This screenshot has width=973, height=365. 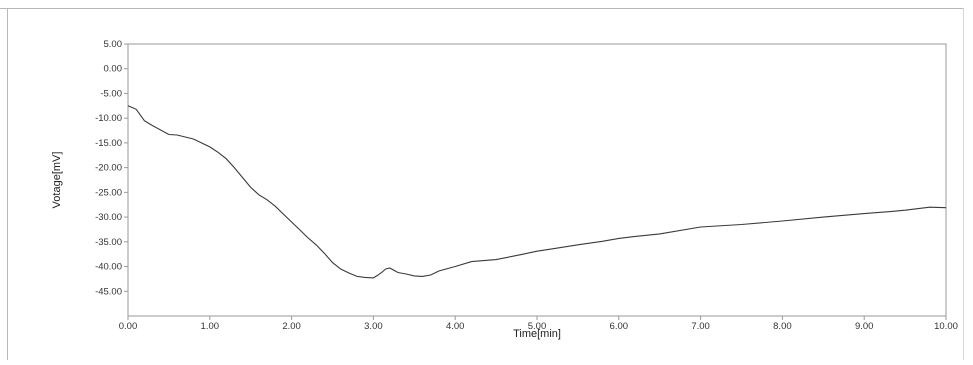 I want to click on y-axis-title: Votage[mV], so click(x=57, y=180).